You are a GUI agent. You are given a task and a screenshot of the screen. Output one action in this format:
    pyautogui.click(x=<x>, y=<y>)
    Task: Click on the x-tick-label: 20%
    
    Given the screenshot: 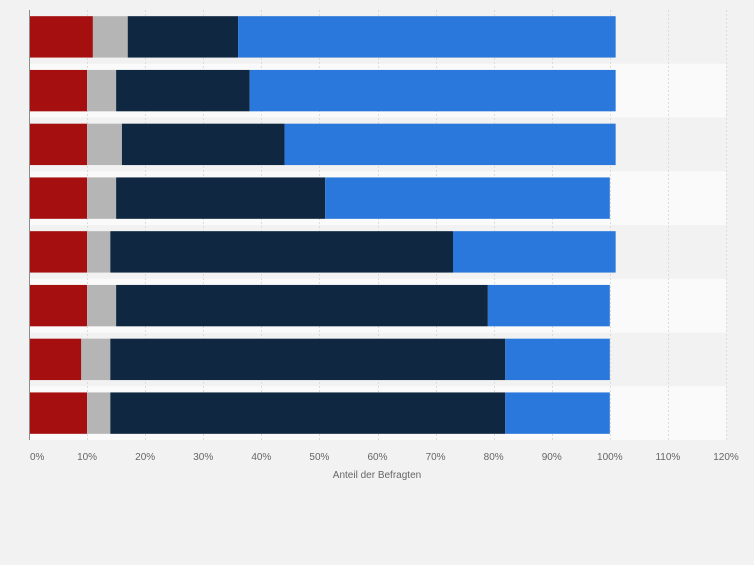 What is the action you would take?
    pyautogui.click(x=145, y=457)
    